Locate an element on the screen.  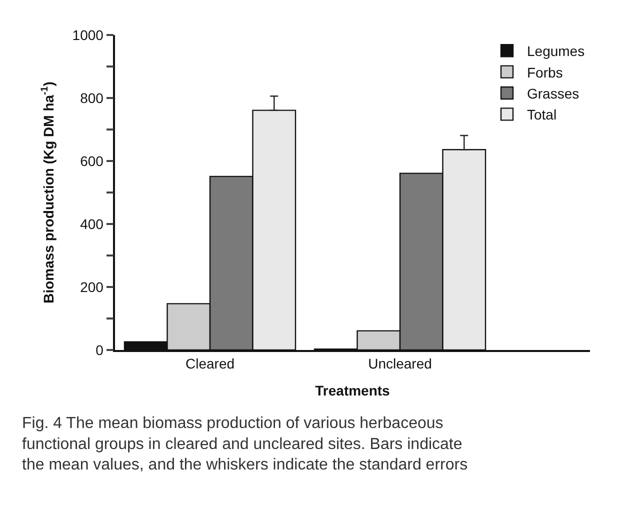
legend-label: Legumes is located at coordinates (556, 51).